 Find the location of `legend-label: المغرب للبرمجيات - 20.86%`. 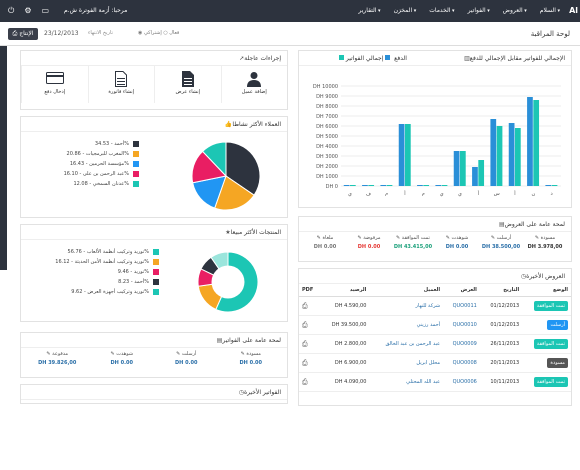

legend-label: المغرب للبرمجيات - 20.86% is located at coordinates (97, 154).